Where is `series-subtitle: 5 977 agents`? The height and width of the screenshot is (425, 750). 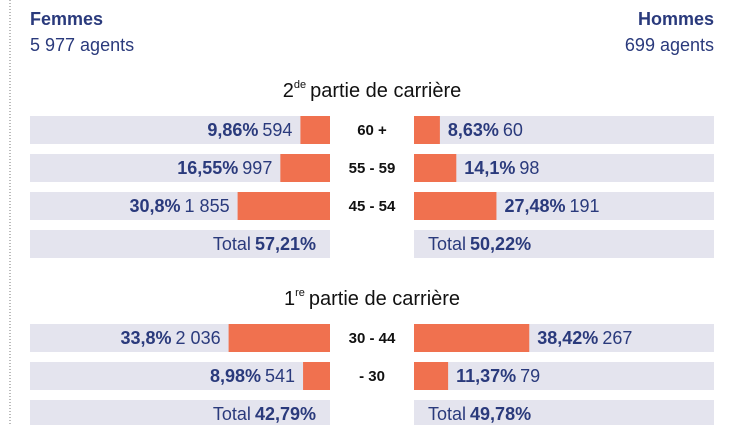
series-subtitle: 5 977 agents is located at coordinates (82, 45).